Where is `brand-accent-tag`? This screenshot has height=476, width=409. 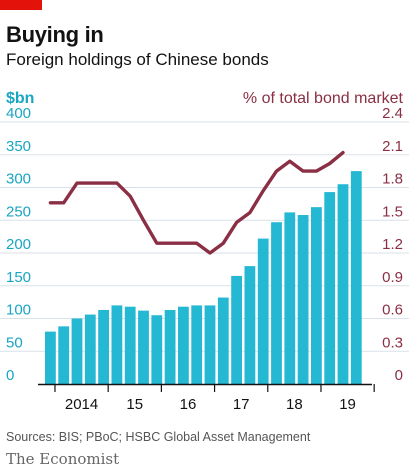
brand-accent-tag is located at coordinates (21, 5).